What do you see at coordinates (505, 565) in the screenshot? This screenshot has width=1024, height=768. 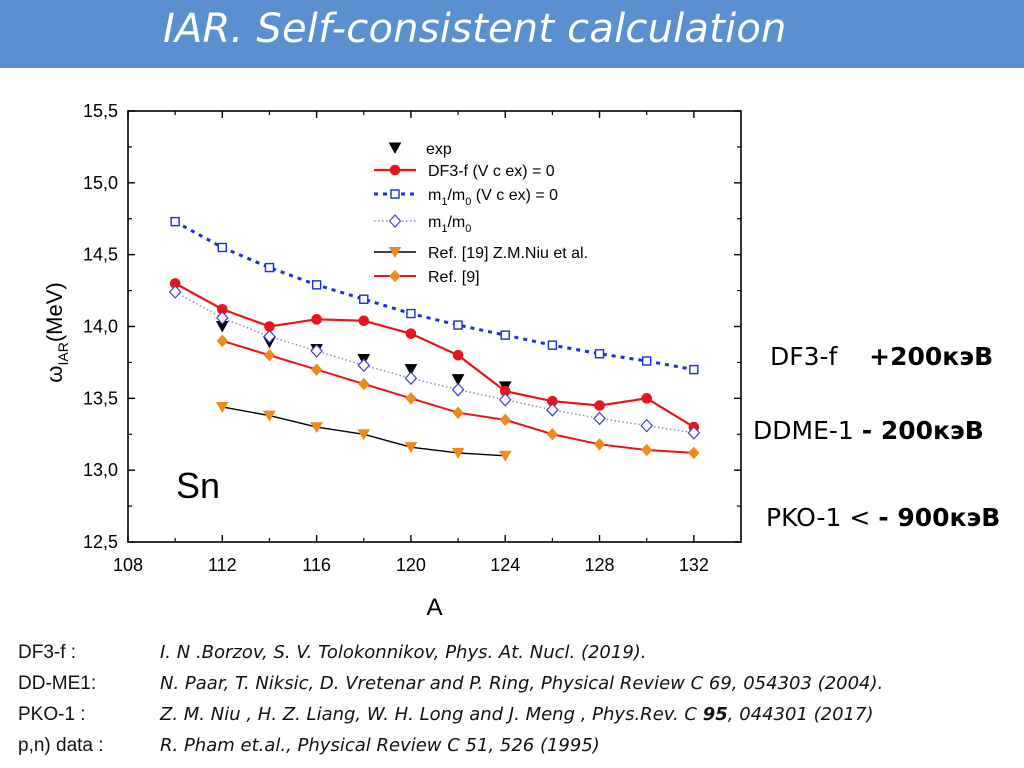 I see `x-tick-label: 124` at bounding box center [505, 565].